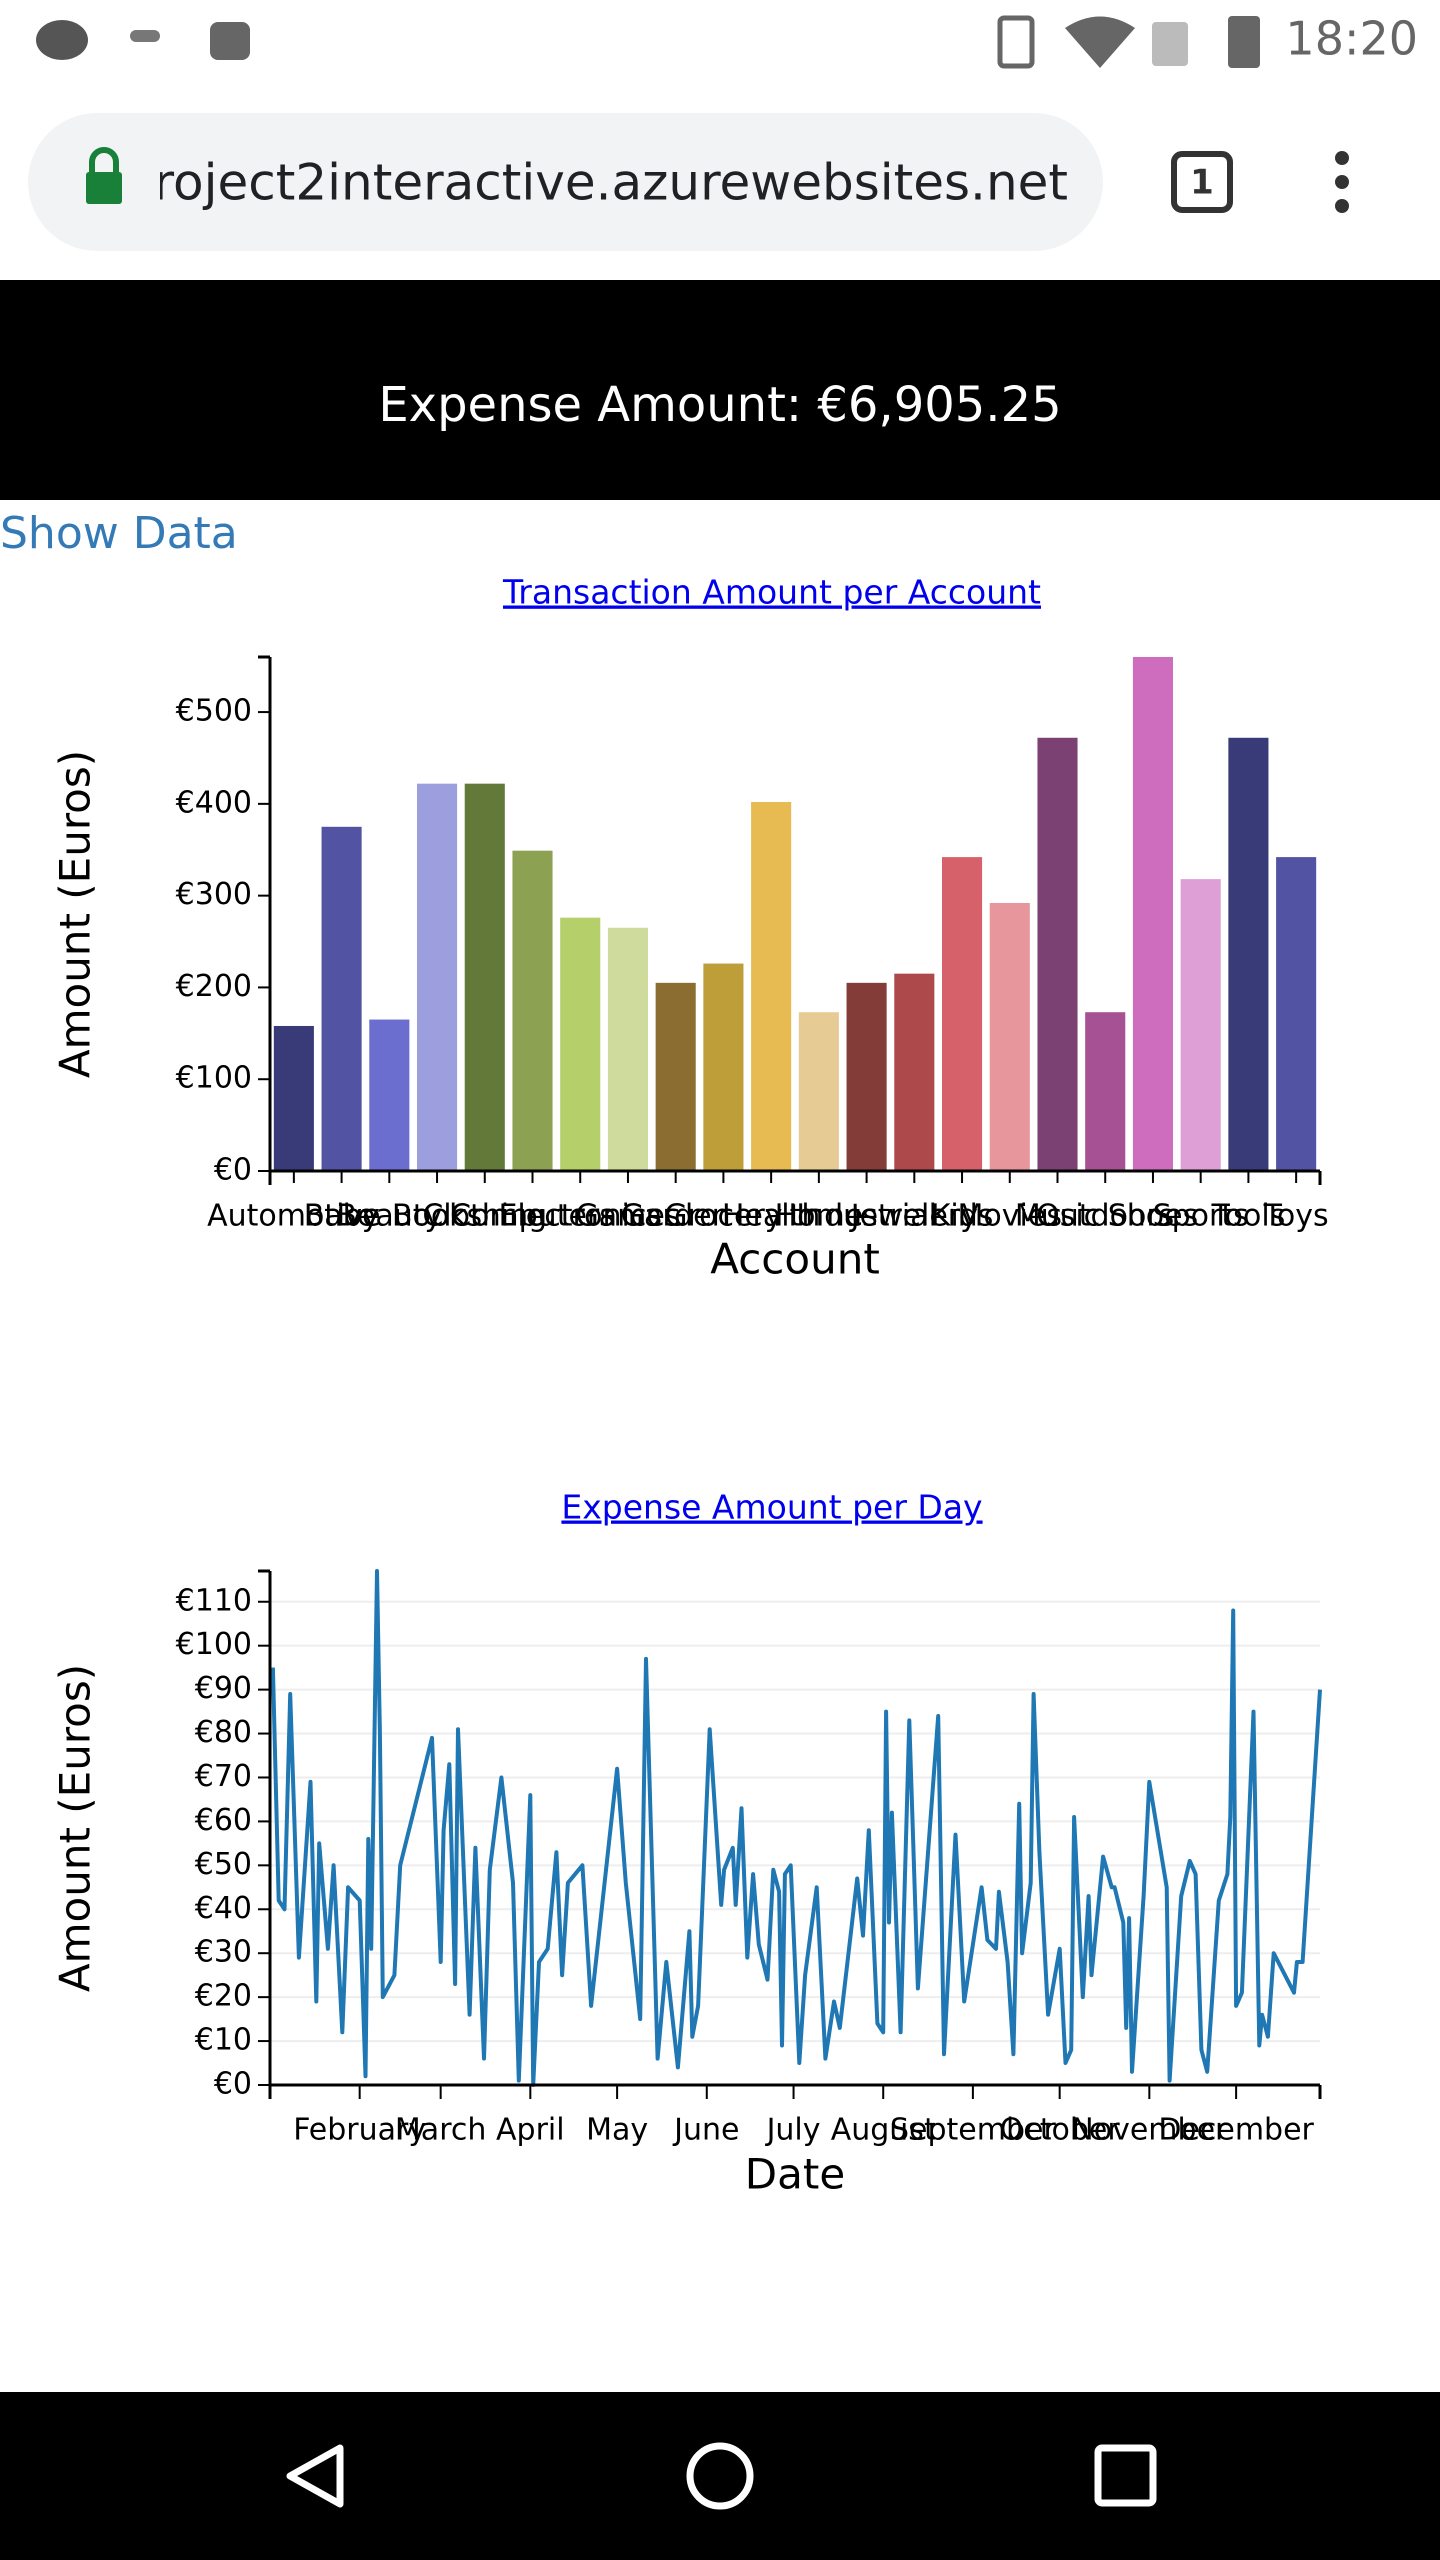  I want to click on x-tick-label: August, so click(883, 2130).